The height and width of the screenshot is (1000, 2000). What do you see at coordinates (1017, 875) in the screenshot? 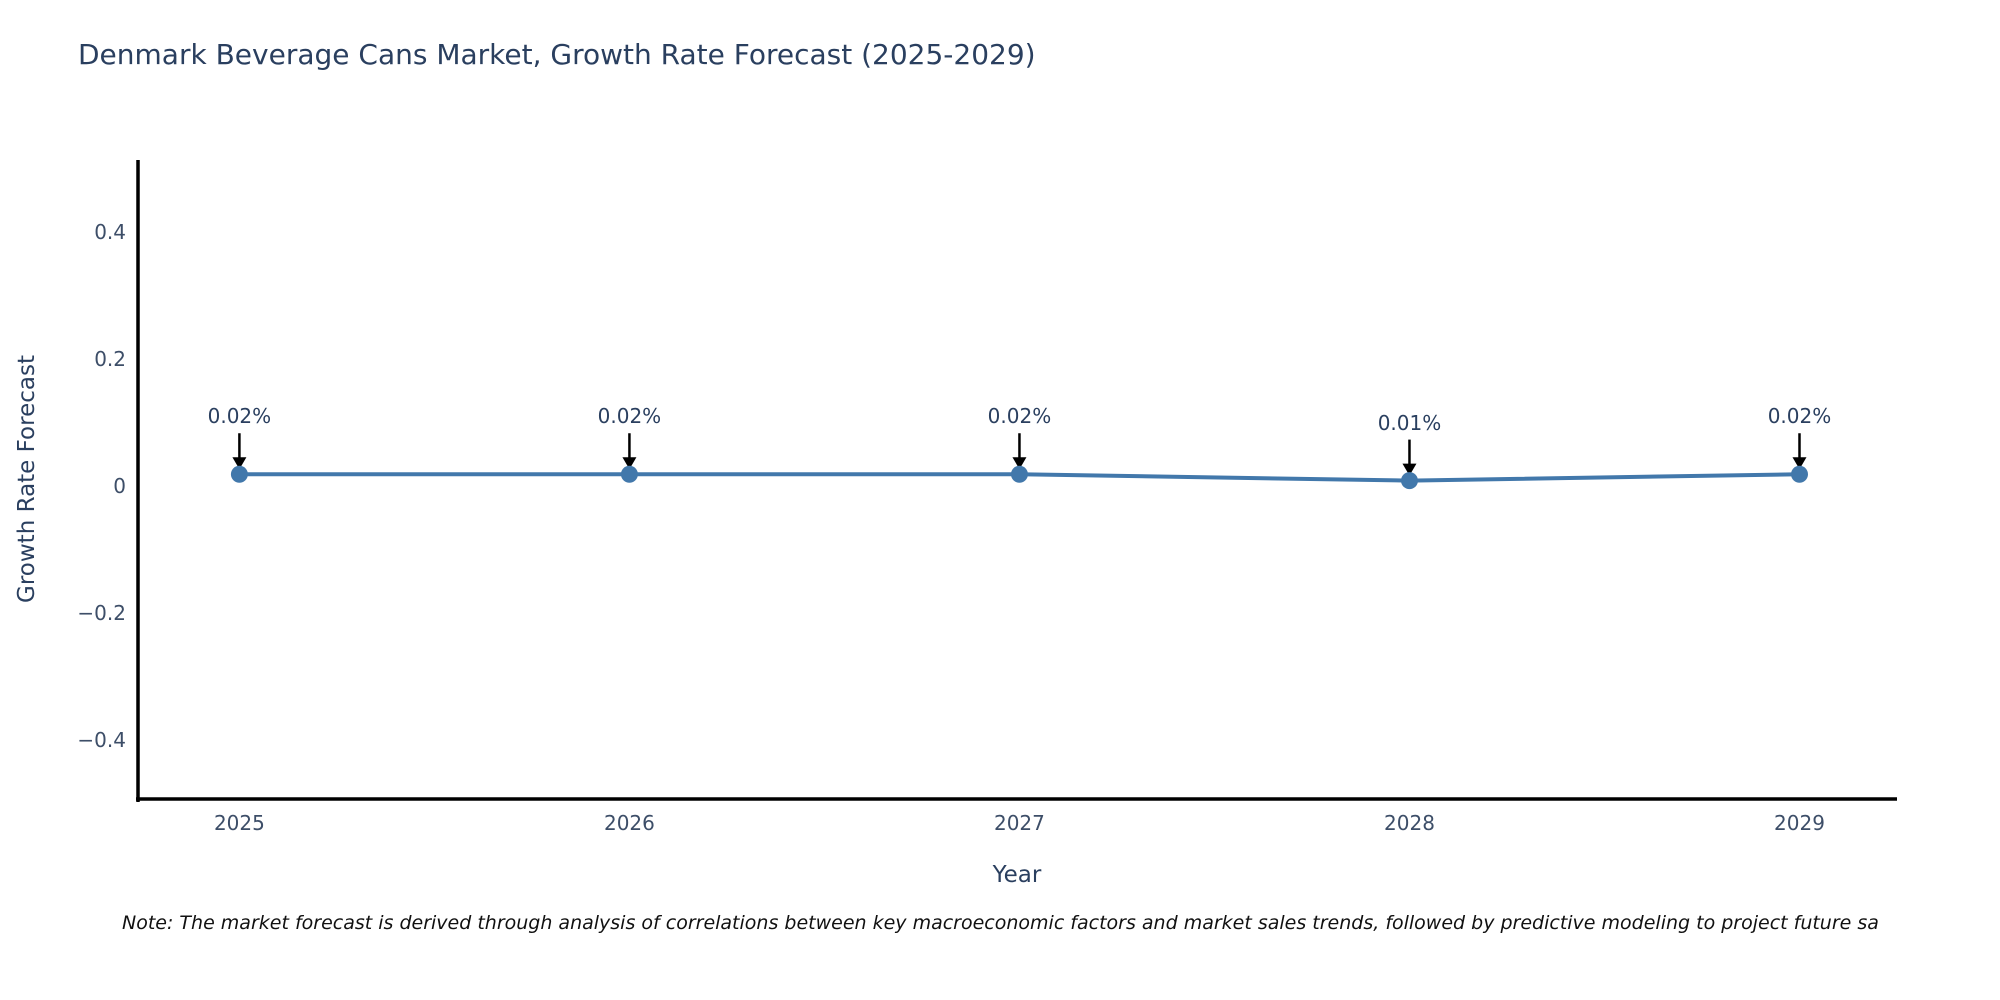
I see `x-axis-title: Year` at bounding box center [1017, 875].